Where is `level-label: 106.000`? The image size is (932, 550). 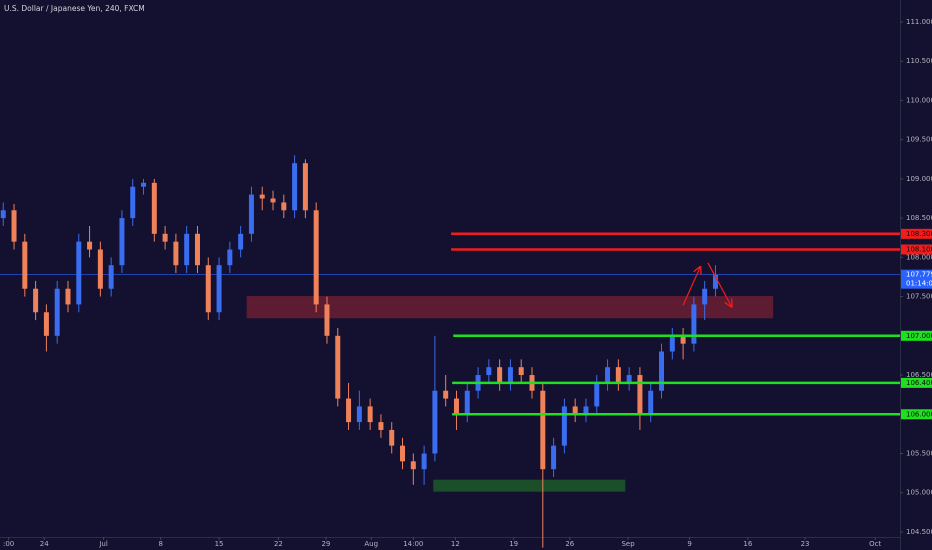
level-label: 106.000 is located at coordinates (919, 414).